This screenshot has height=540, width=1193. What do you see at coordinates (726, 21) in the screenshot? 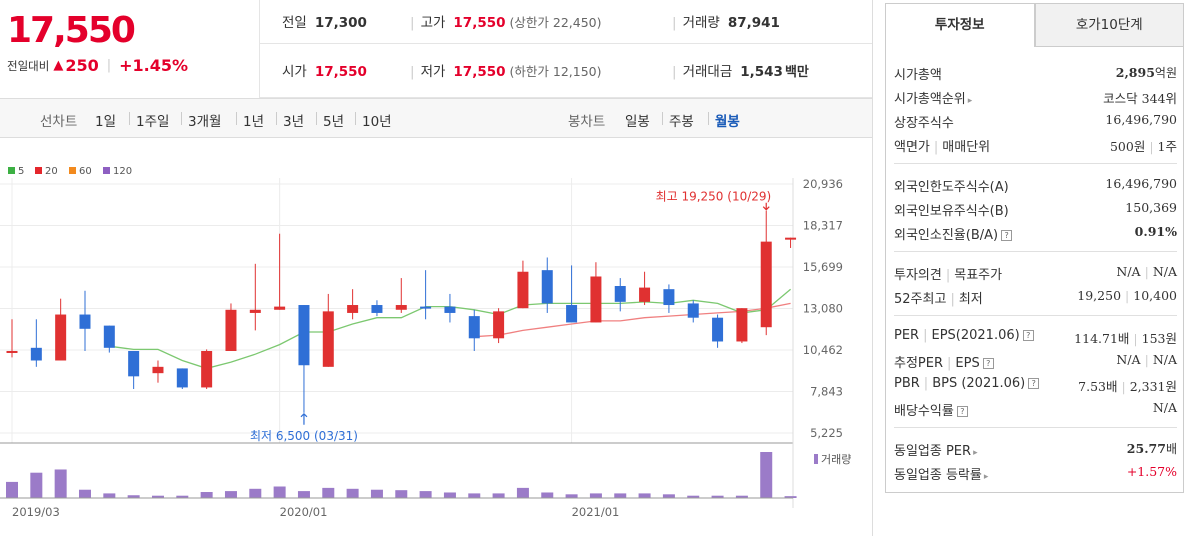
I see `volume: | 거래량 87,941` at bounding box center [726, 21].